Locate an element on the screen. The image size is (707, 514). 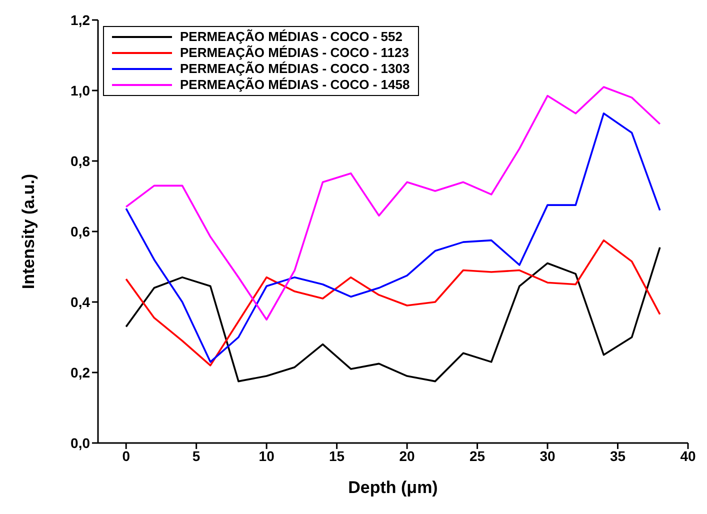
y-tick-label: 1,2 is located at coordinates (80, 20).